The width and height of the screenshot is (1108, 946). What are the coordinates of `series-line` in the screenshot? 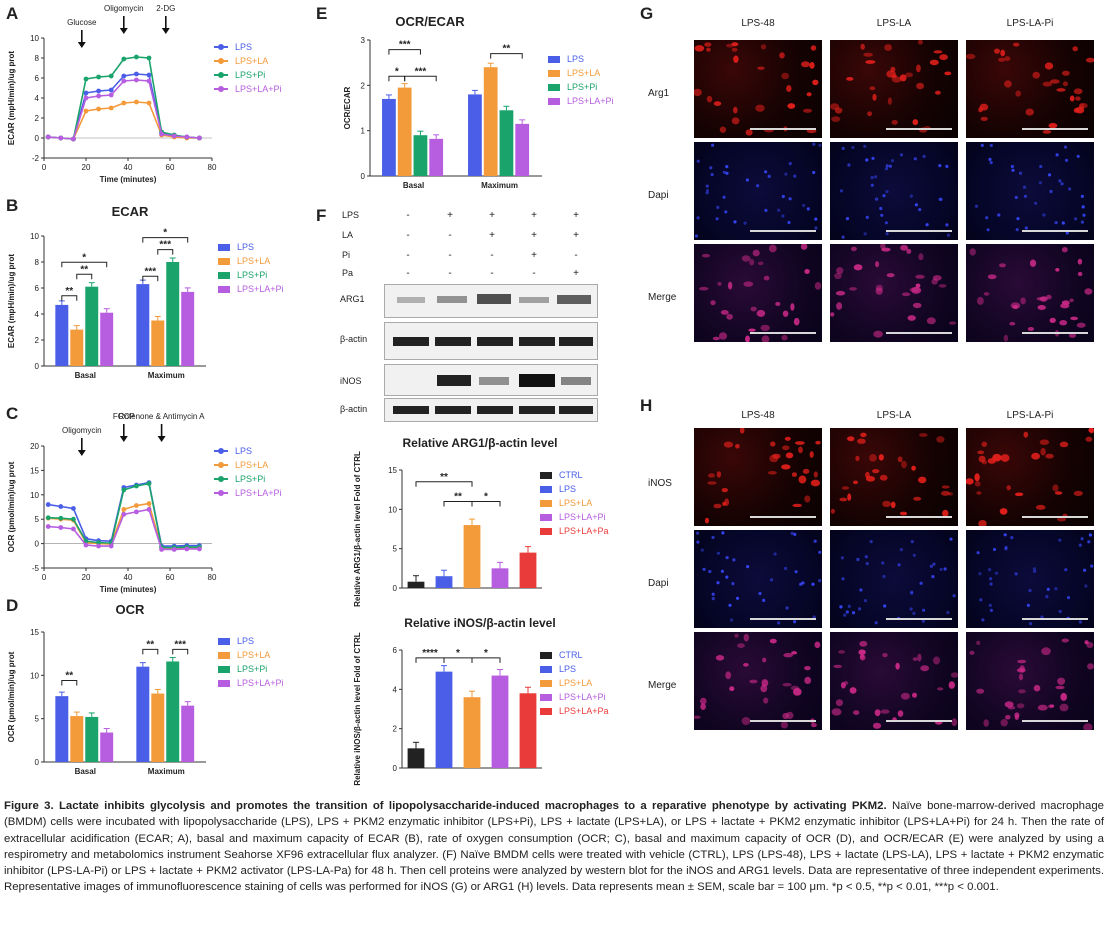 It's located at (124, 106).